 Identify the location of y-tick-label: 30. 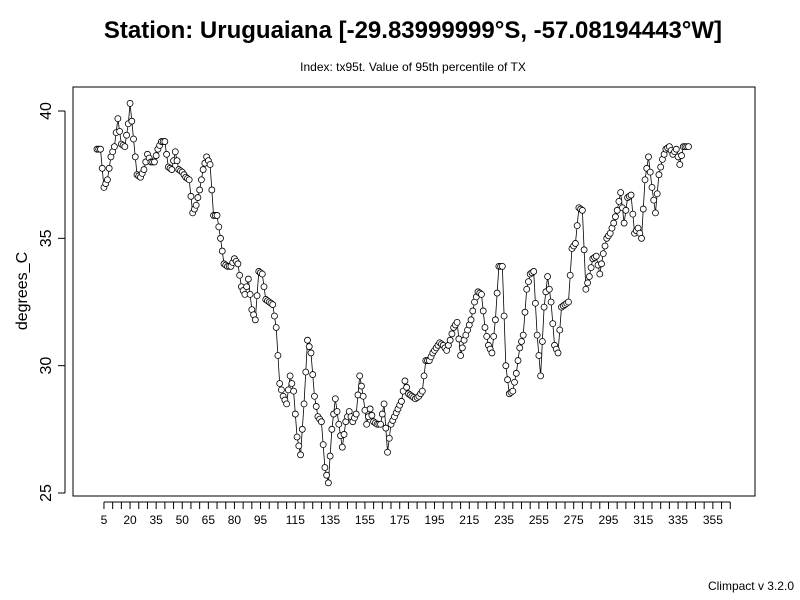
(46, 366).